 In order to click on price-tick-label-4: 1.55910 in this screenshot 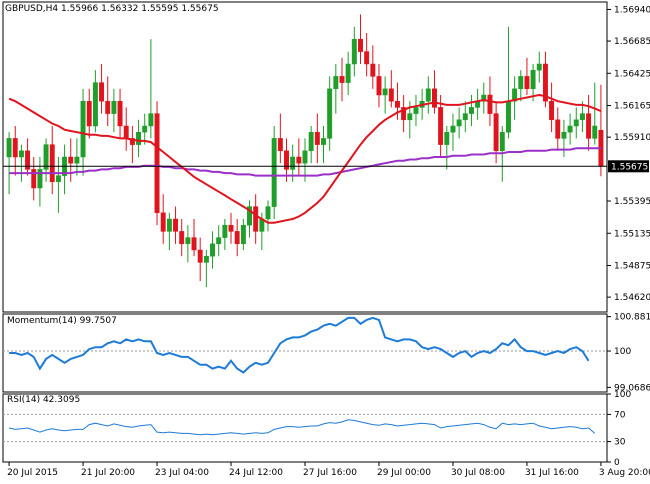, I will do `click(632, 138)`.